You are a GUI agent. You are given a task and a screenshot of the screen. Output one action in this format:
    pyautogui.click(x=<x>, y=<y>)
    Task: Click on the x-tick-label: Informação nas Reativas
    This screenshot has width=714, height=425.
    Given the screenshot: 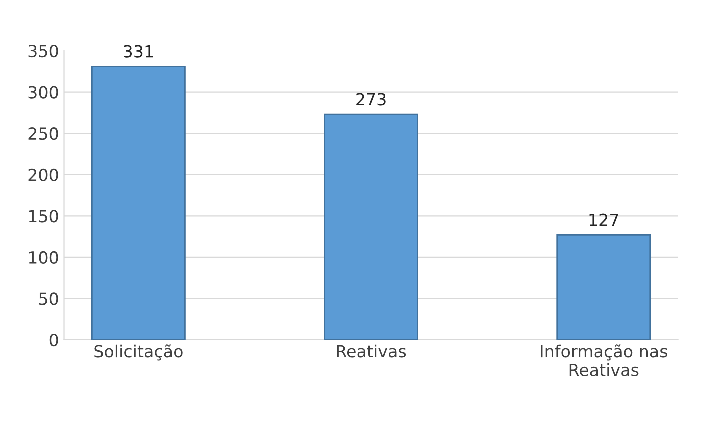 What is the action you would take?
    pyautogui.click(x=604, y=360)
    